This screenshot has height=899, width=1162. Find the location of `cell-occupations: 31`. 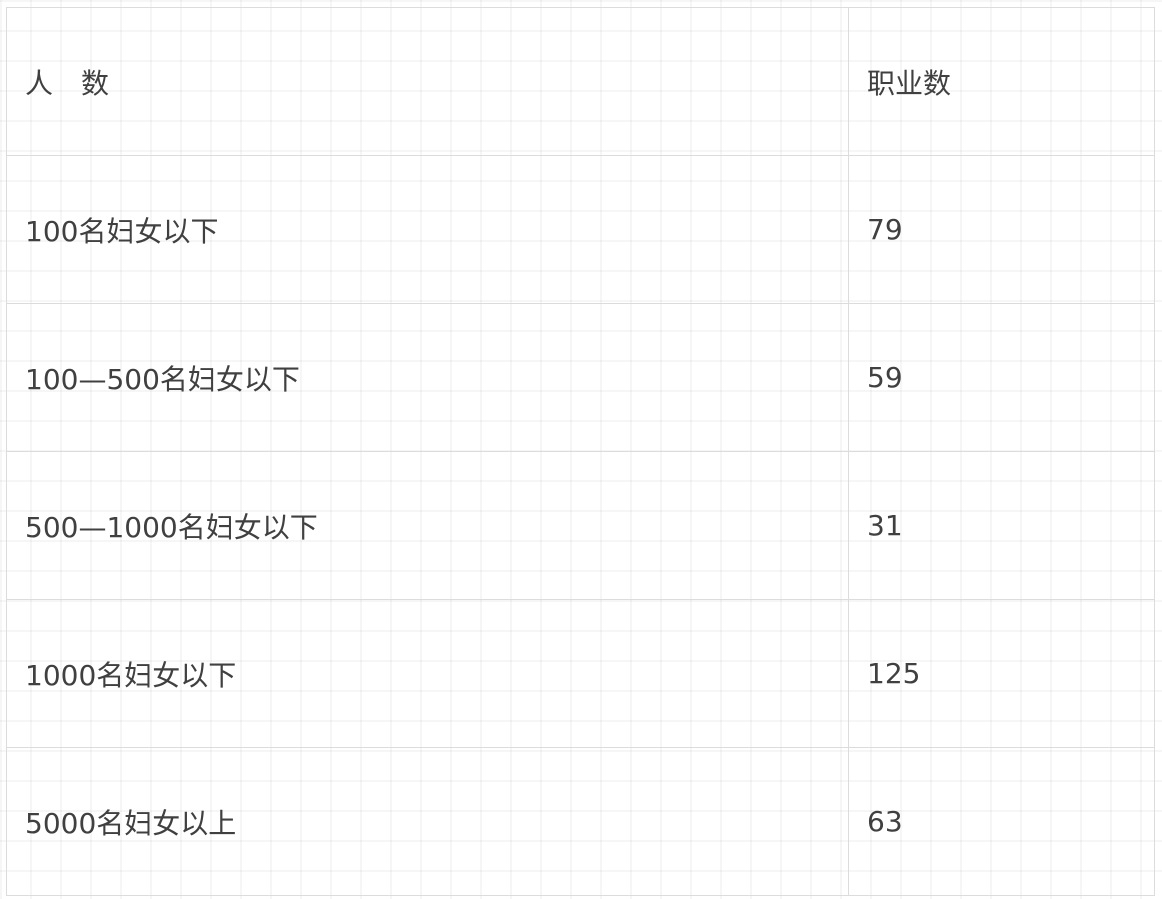

cell-occupations: 31 is located at coordinates (1001, 525).